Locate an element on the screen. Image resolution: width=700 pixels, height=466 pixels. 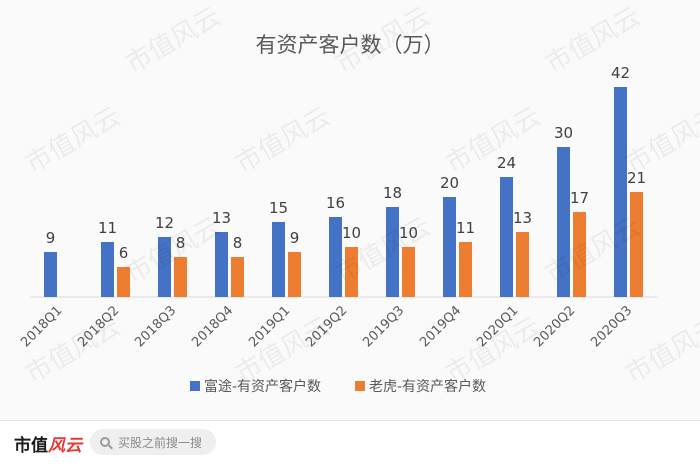
legend-label-futu: 富途-有资产客户数 is located at coordinates (262, 386).